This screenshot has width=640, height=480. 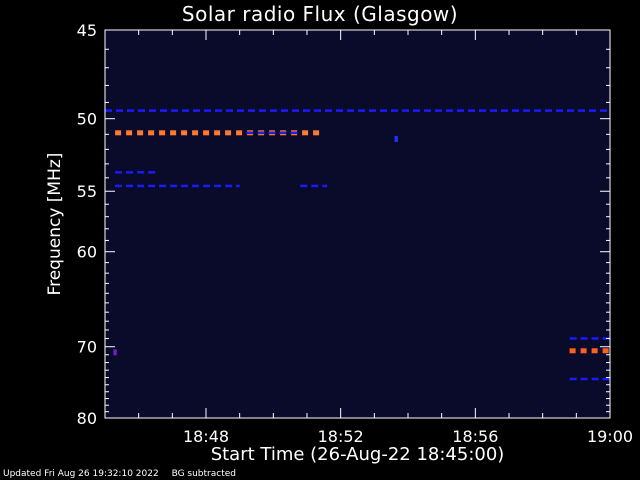 I want to click on x-axis-label: Start Time (26-Aug-22 18:45:00), so click(x=357, y=454).